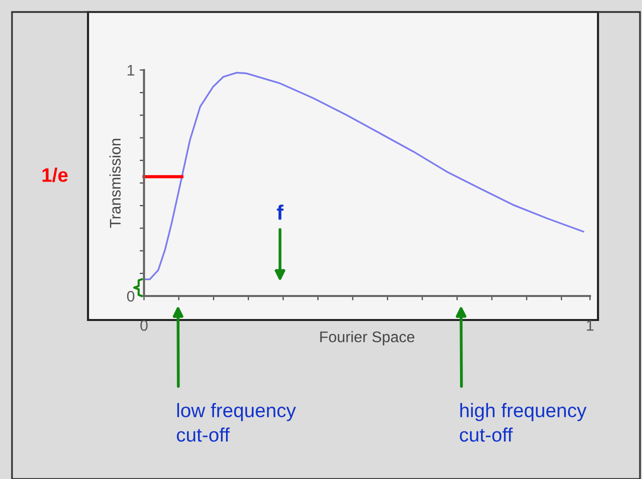 The width and height of the screenshot is (642, 479). Describe the element at coordinates (523, 422) in the screenshot. I see `text: high frequency cut-off` at that location.